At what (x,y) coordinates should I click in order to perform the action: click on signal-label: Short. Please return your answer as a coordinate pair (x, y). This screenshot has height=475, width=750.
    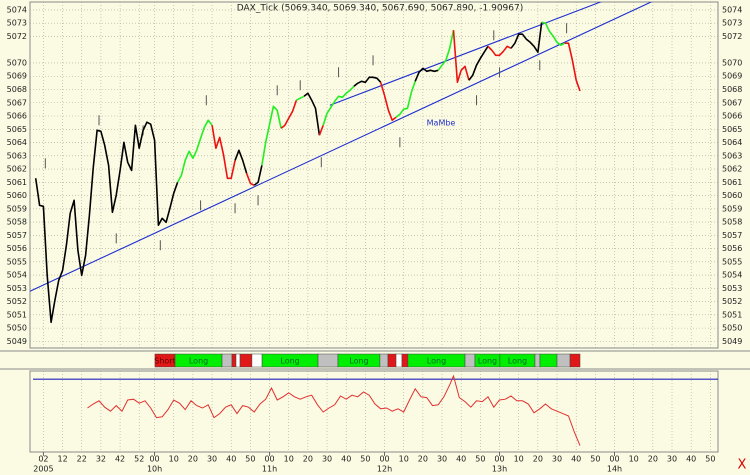
    Looking at the image, I should click on (164, 361).